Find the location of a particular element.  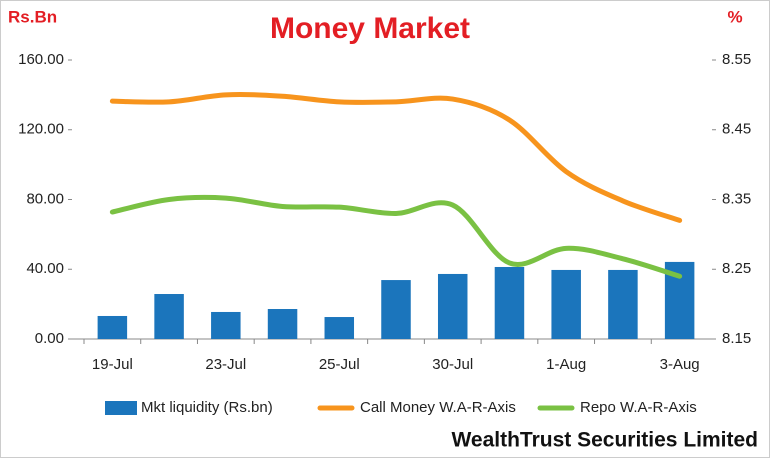

x-tick-label: 23-Jul is located at coordinates (225, 364).